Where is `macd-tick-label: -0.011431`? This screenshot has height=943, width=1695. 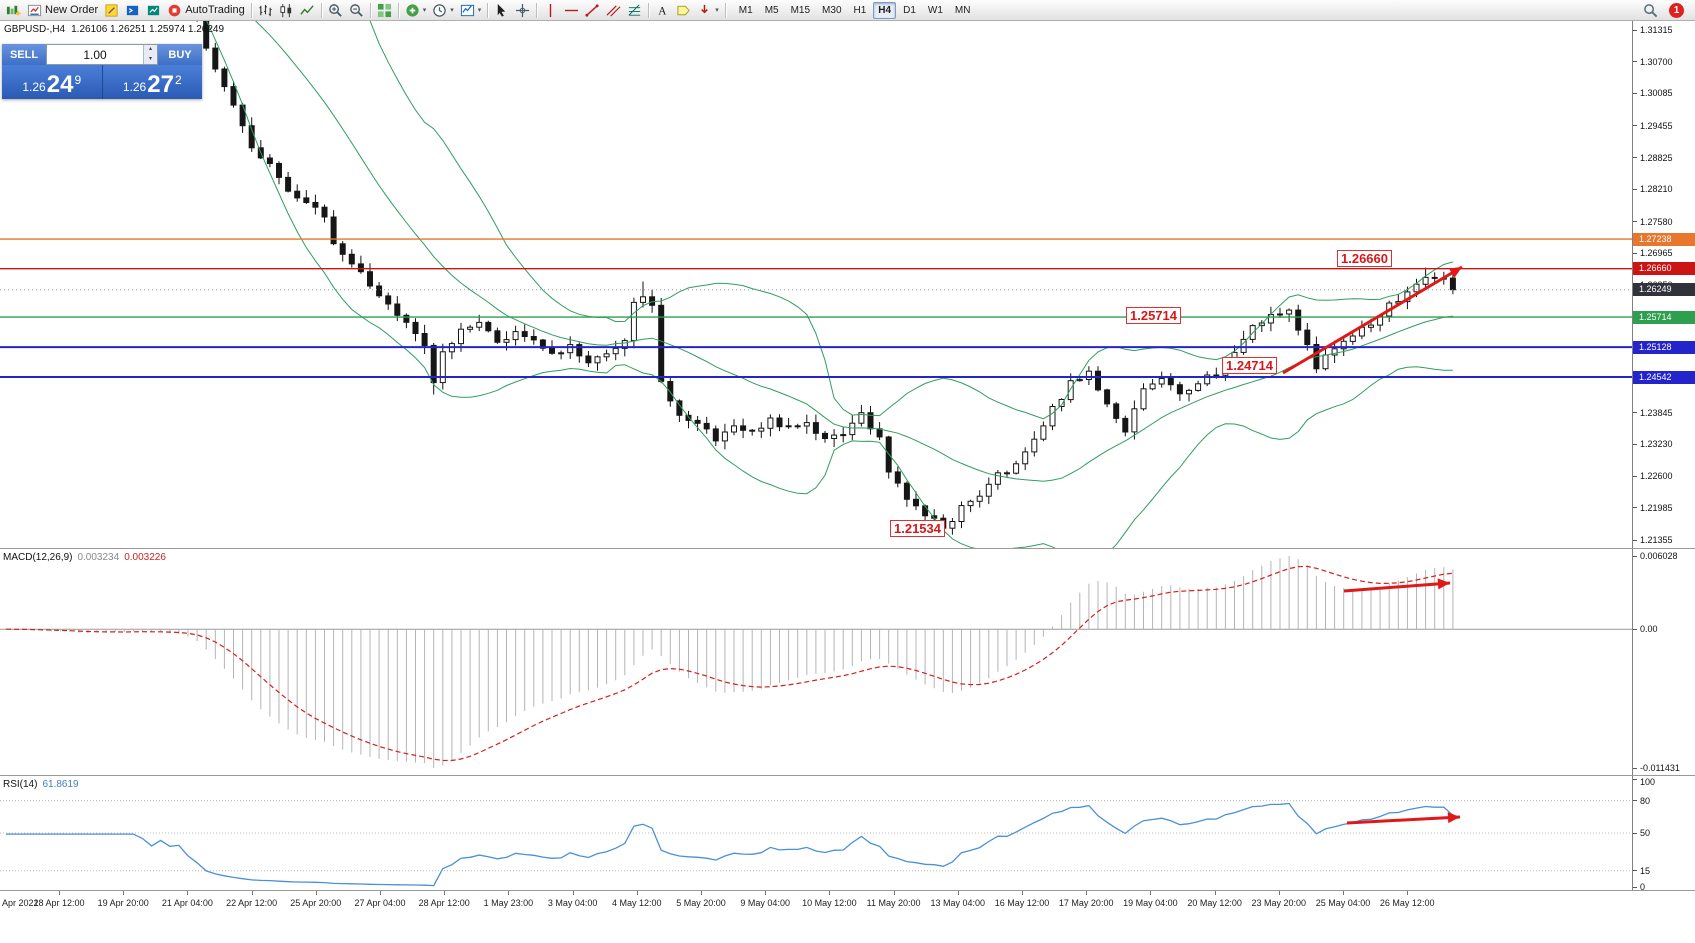 macd-tick-label: -0.011431 is located at coordinates (1660, 768).